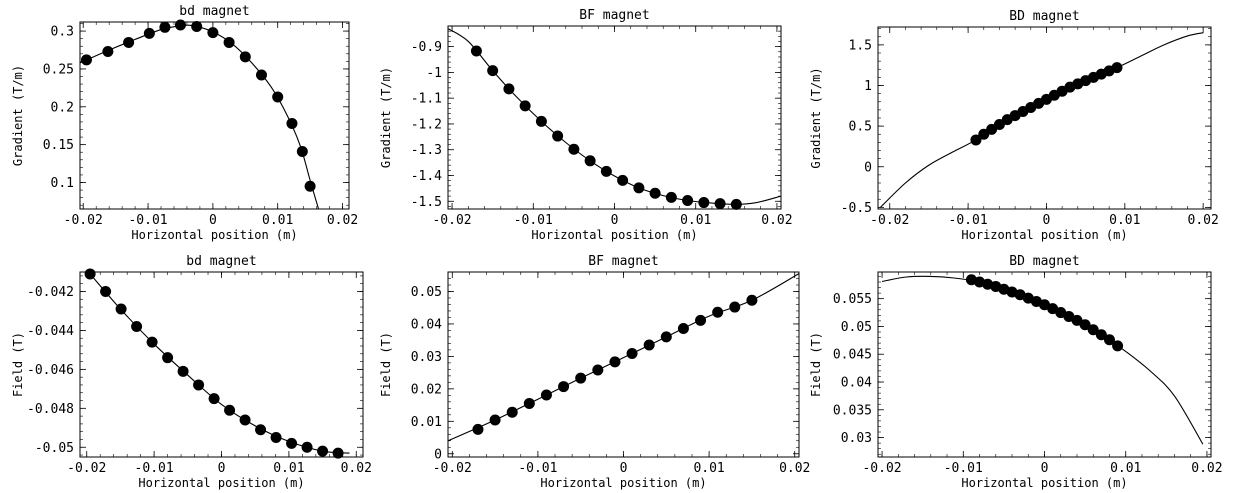 This screenshot has width=1233, height=493. I want to click on y-tick-label: -1.2, so click(426, 124).